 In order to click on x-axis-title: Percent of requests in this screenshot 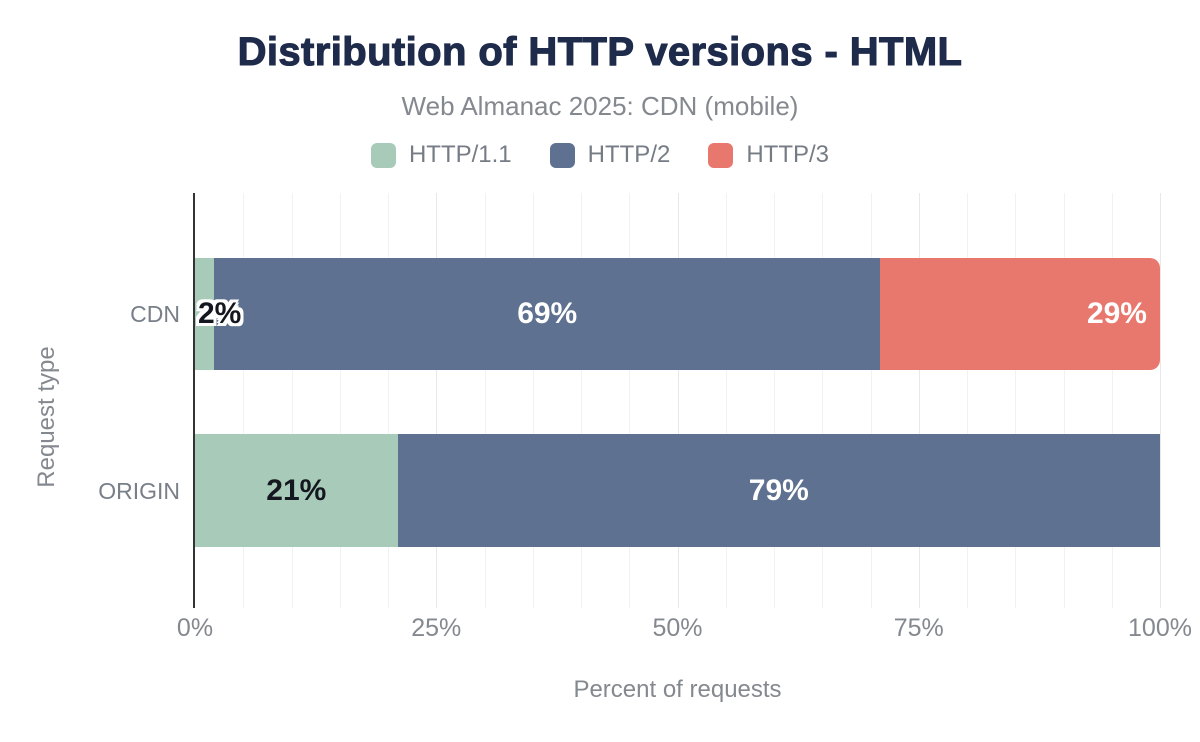, I will do `click(677, 689)`.